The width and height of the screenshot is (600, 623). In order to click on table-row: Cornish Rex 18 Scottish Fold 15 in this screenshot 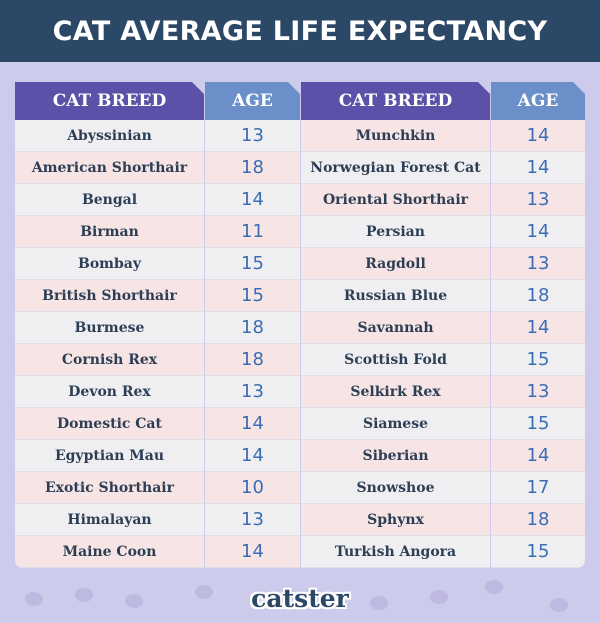, I will do `click(300, 360)`.